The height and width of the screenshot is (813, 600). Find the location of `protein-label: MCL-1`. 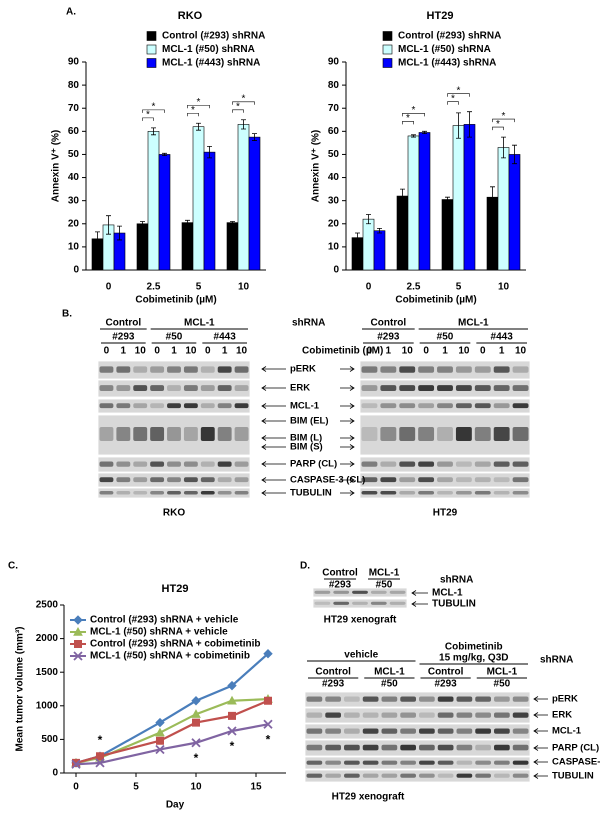

protein-label: MCL-1 is located at coordinates (447, 593).